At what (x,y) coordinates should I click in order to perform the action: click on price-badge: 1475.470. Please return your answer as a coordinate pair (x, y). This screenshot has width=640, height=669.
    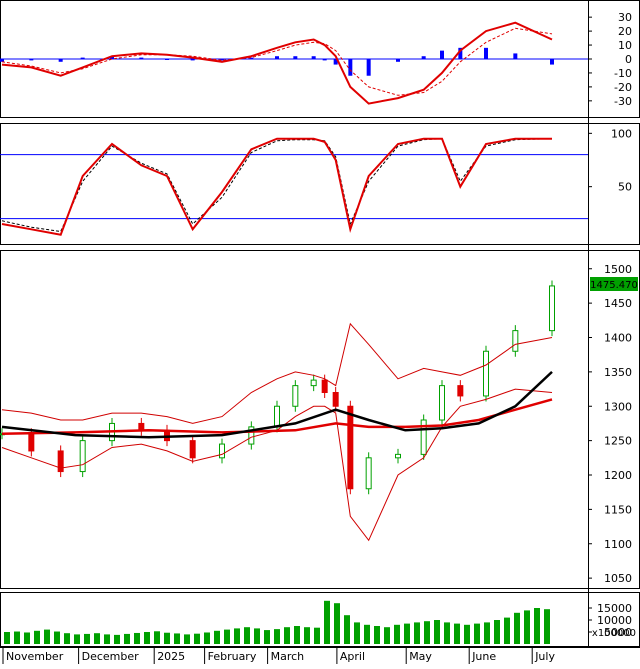
    Looking at the image, I should click on (614, 285).